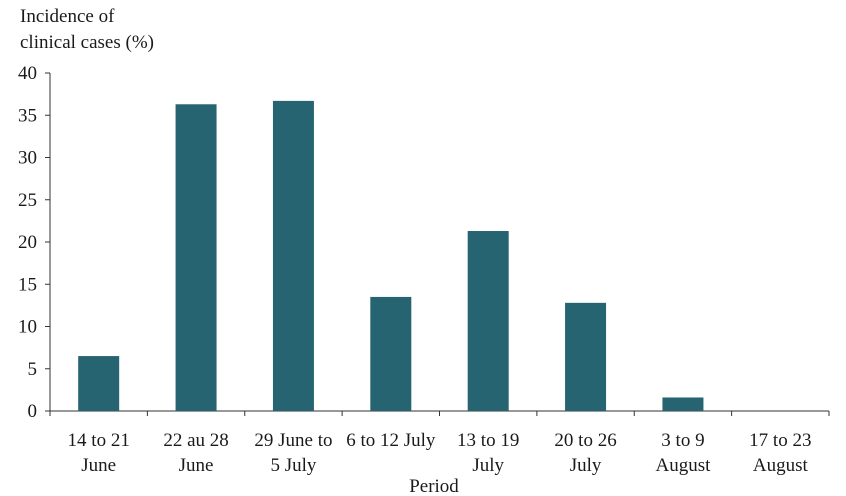 The image size is (846, 496). What do you see at coordinates (27, 242) in the screenshot?
I see `y-tick-label: 20` at bounding box center [27, 242].